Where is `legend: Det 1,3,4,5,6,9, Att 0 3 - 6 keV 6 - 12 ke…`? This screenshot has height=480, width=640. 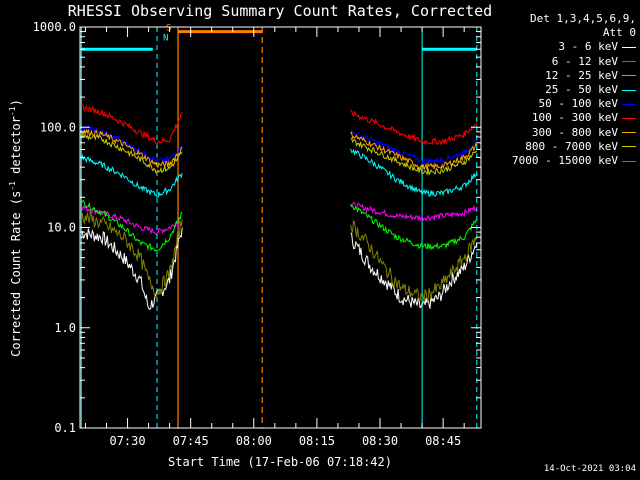 legend: Det 1,3,4,5,6,9, Att 0 3 - 6 keV 6 - 12 ke… is located at coordinates (561, 90).